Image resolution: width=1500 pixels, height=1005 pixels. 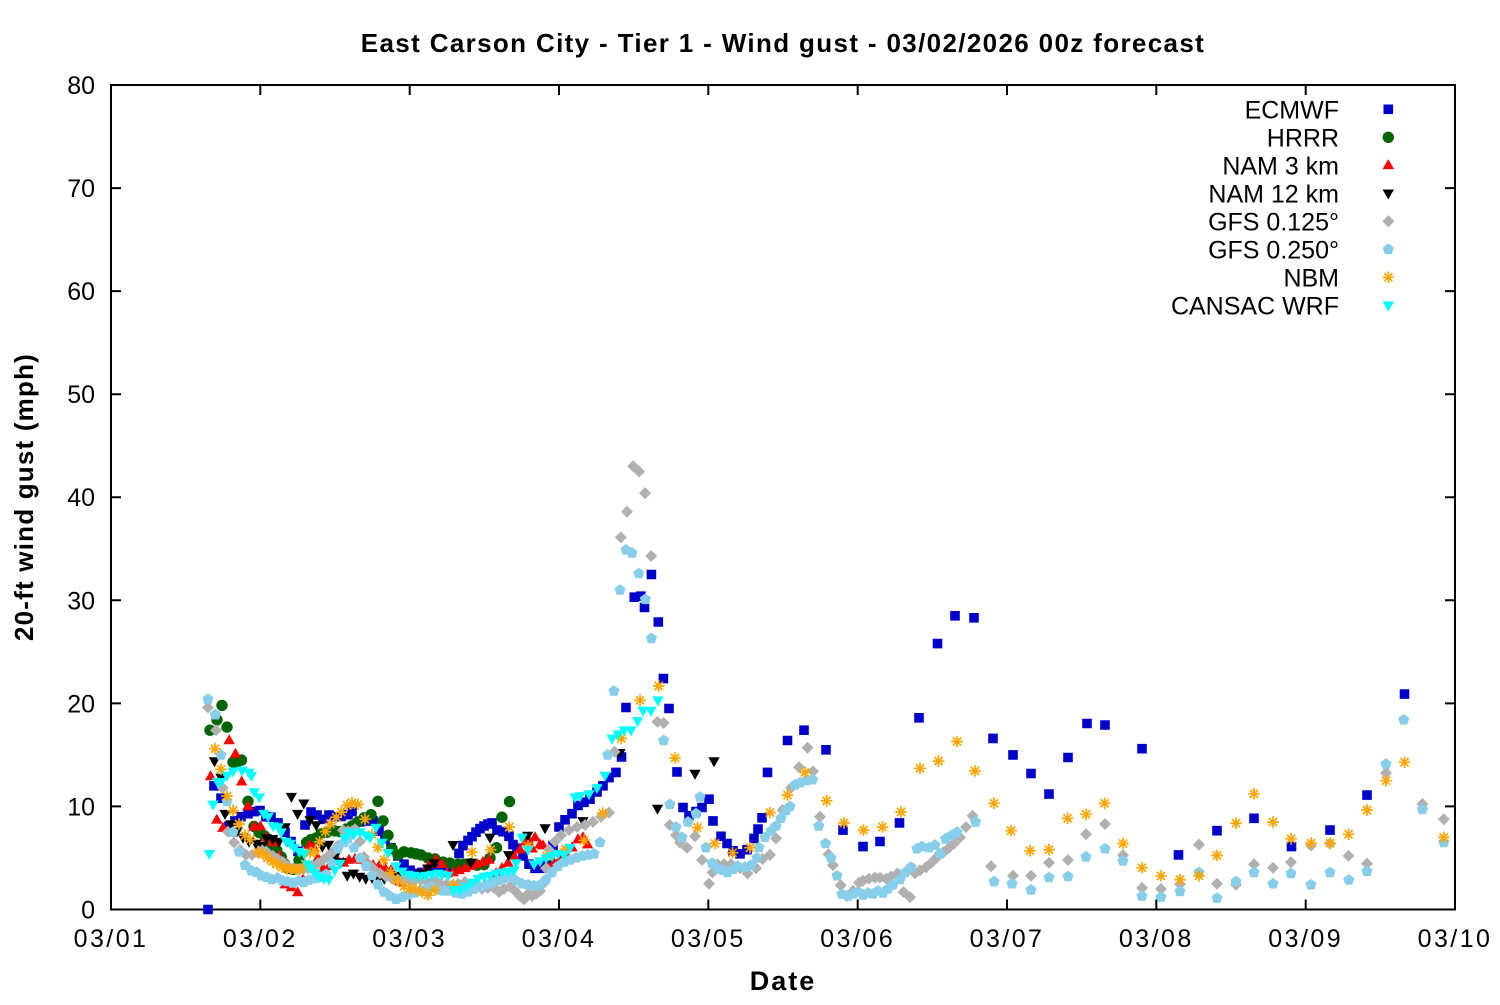 What do you see at coordinates (81, 807) in the screenshot?
I see `svg-text: 10` at bounding box center [81, 807].